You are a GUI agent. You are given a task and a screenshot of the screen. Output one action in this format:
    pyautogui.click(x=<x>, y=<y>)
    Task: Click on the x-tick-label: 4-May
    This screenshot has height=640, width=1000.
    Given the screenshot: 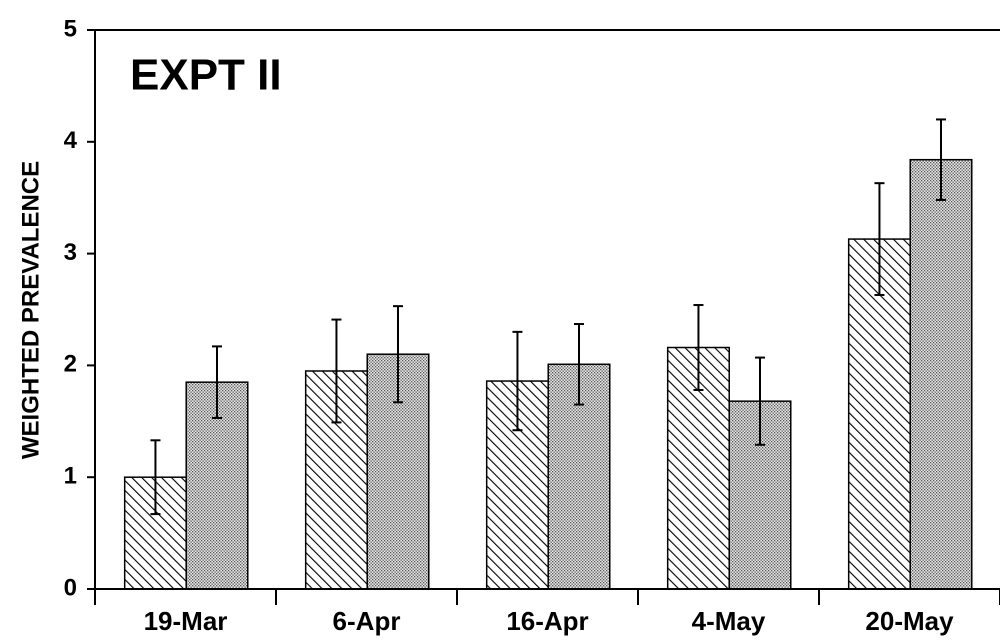 What is the action you would take?
    pyautogui.click(x=729, y=621)
    